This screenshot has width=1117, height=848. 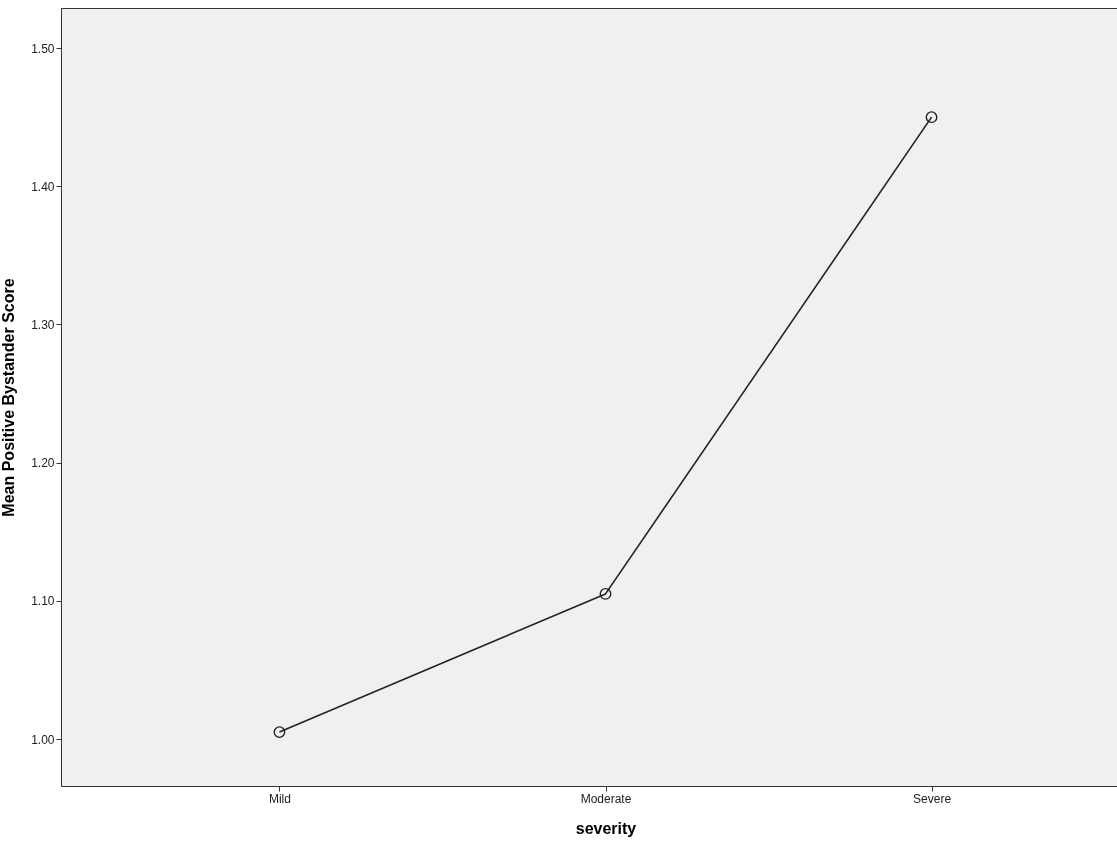 I want to click on x-tick-label: Mild, so click(x=279, y=798).